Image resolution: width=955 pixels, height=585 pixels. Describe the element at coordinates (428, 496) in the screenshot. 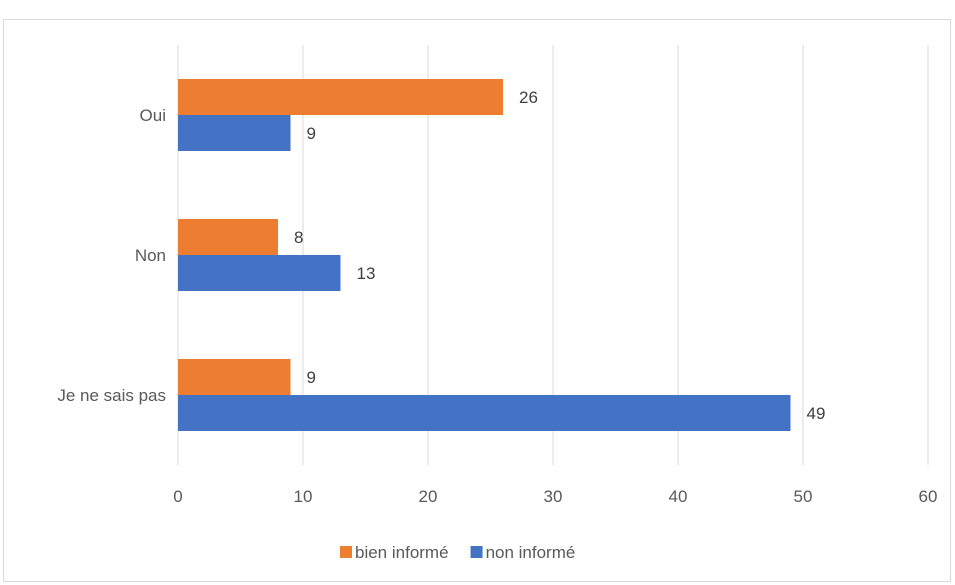

I see `x-tick-label-20: 20` at that location.